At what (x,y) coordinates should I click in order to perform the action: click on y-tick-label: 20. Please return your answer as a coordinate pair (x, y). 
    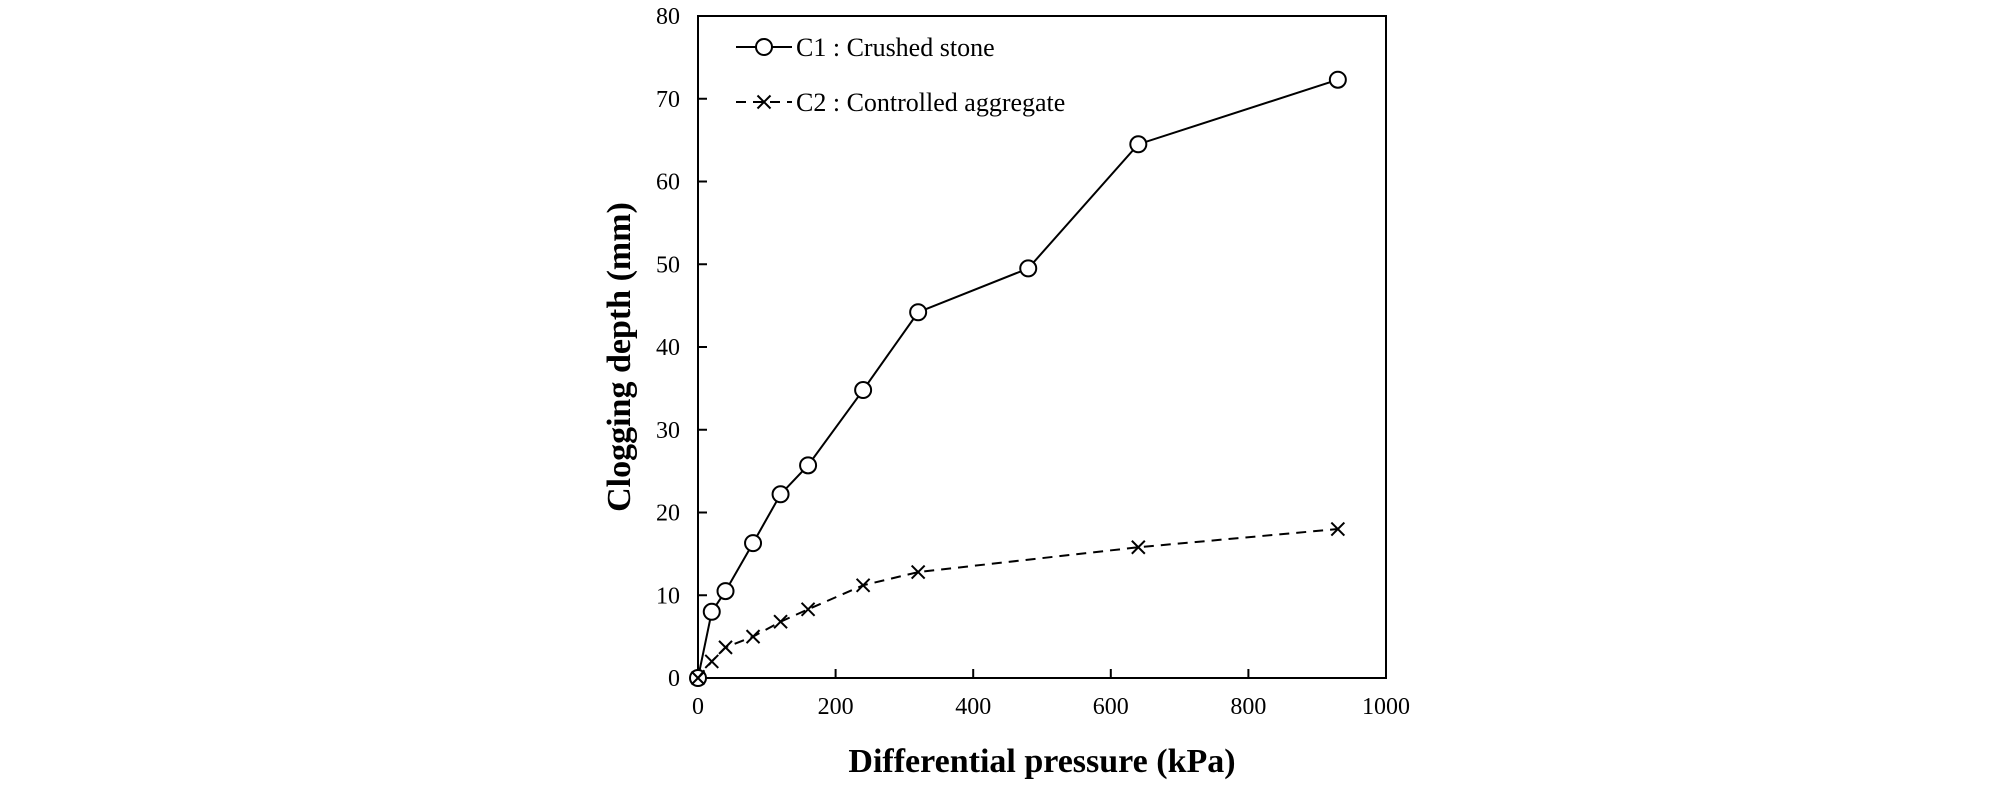
    Looking at the image, I should click on (668, 514).